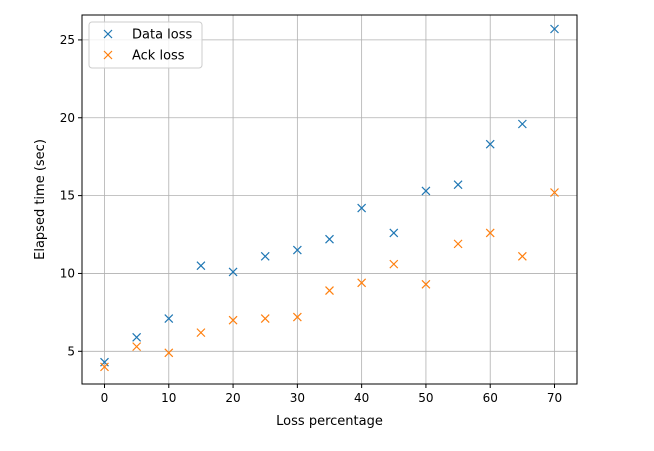 Image resolution: width=654 pixels, height=451 pixels. I want to click on x-axis: 0 10 20 30 40 50 60 70, so click(331, 394).